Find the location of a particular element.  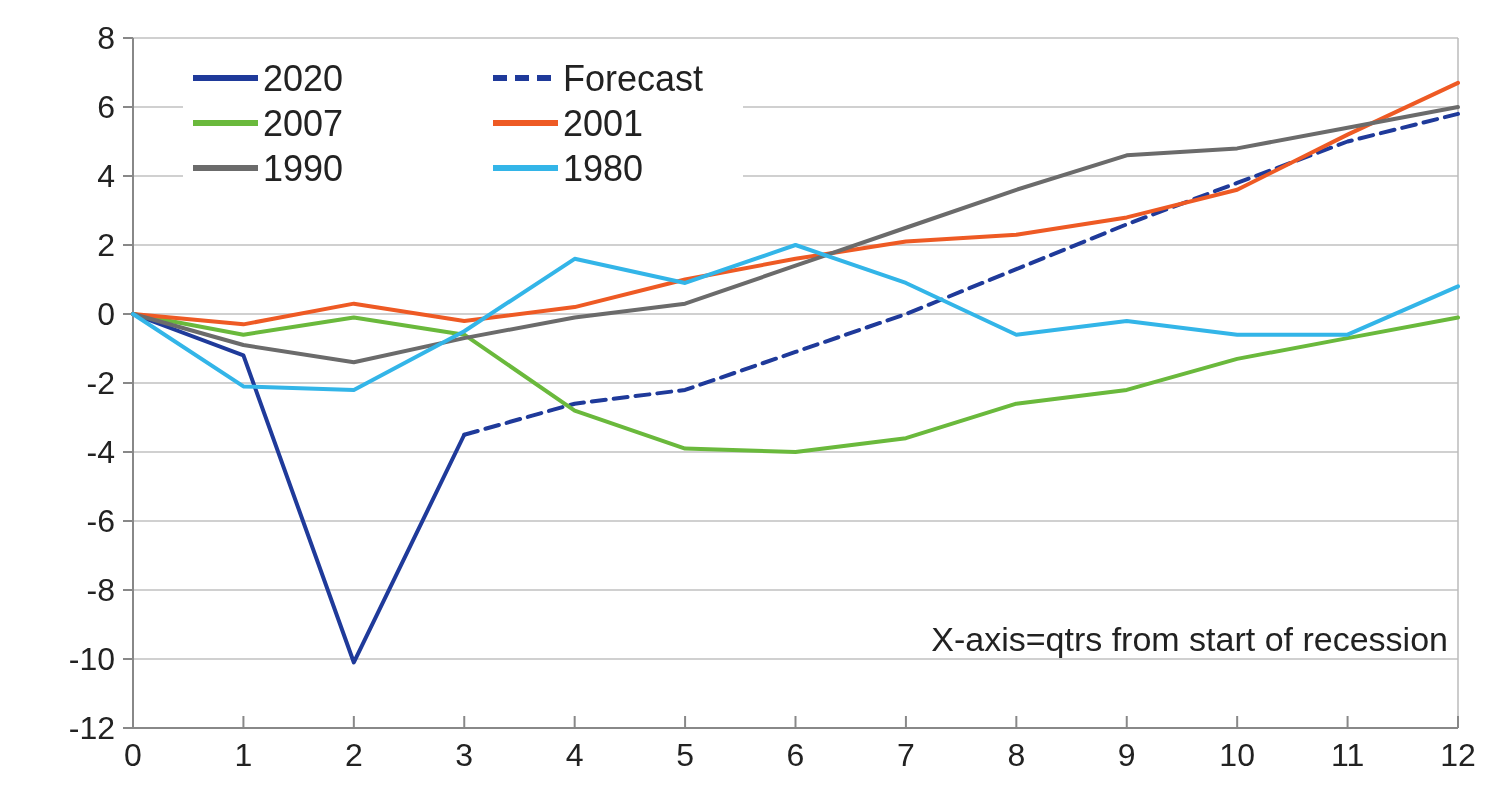

legend-label: 1980 is located at coordinates (603, 168).